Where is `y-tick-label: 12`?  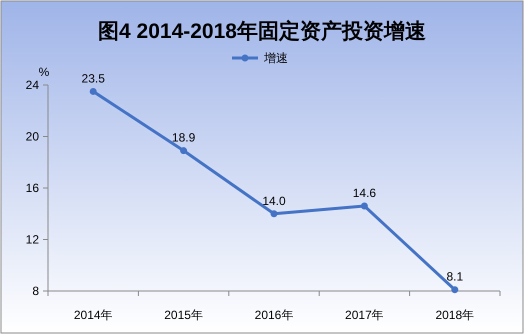
y-tick-label: 12 is located at coordinates (33, 239).